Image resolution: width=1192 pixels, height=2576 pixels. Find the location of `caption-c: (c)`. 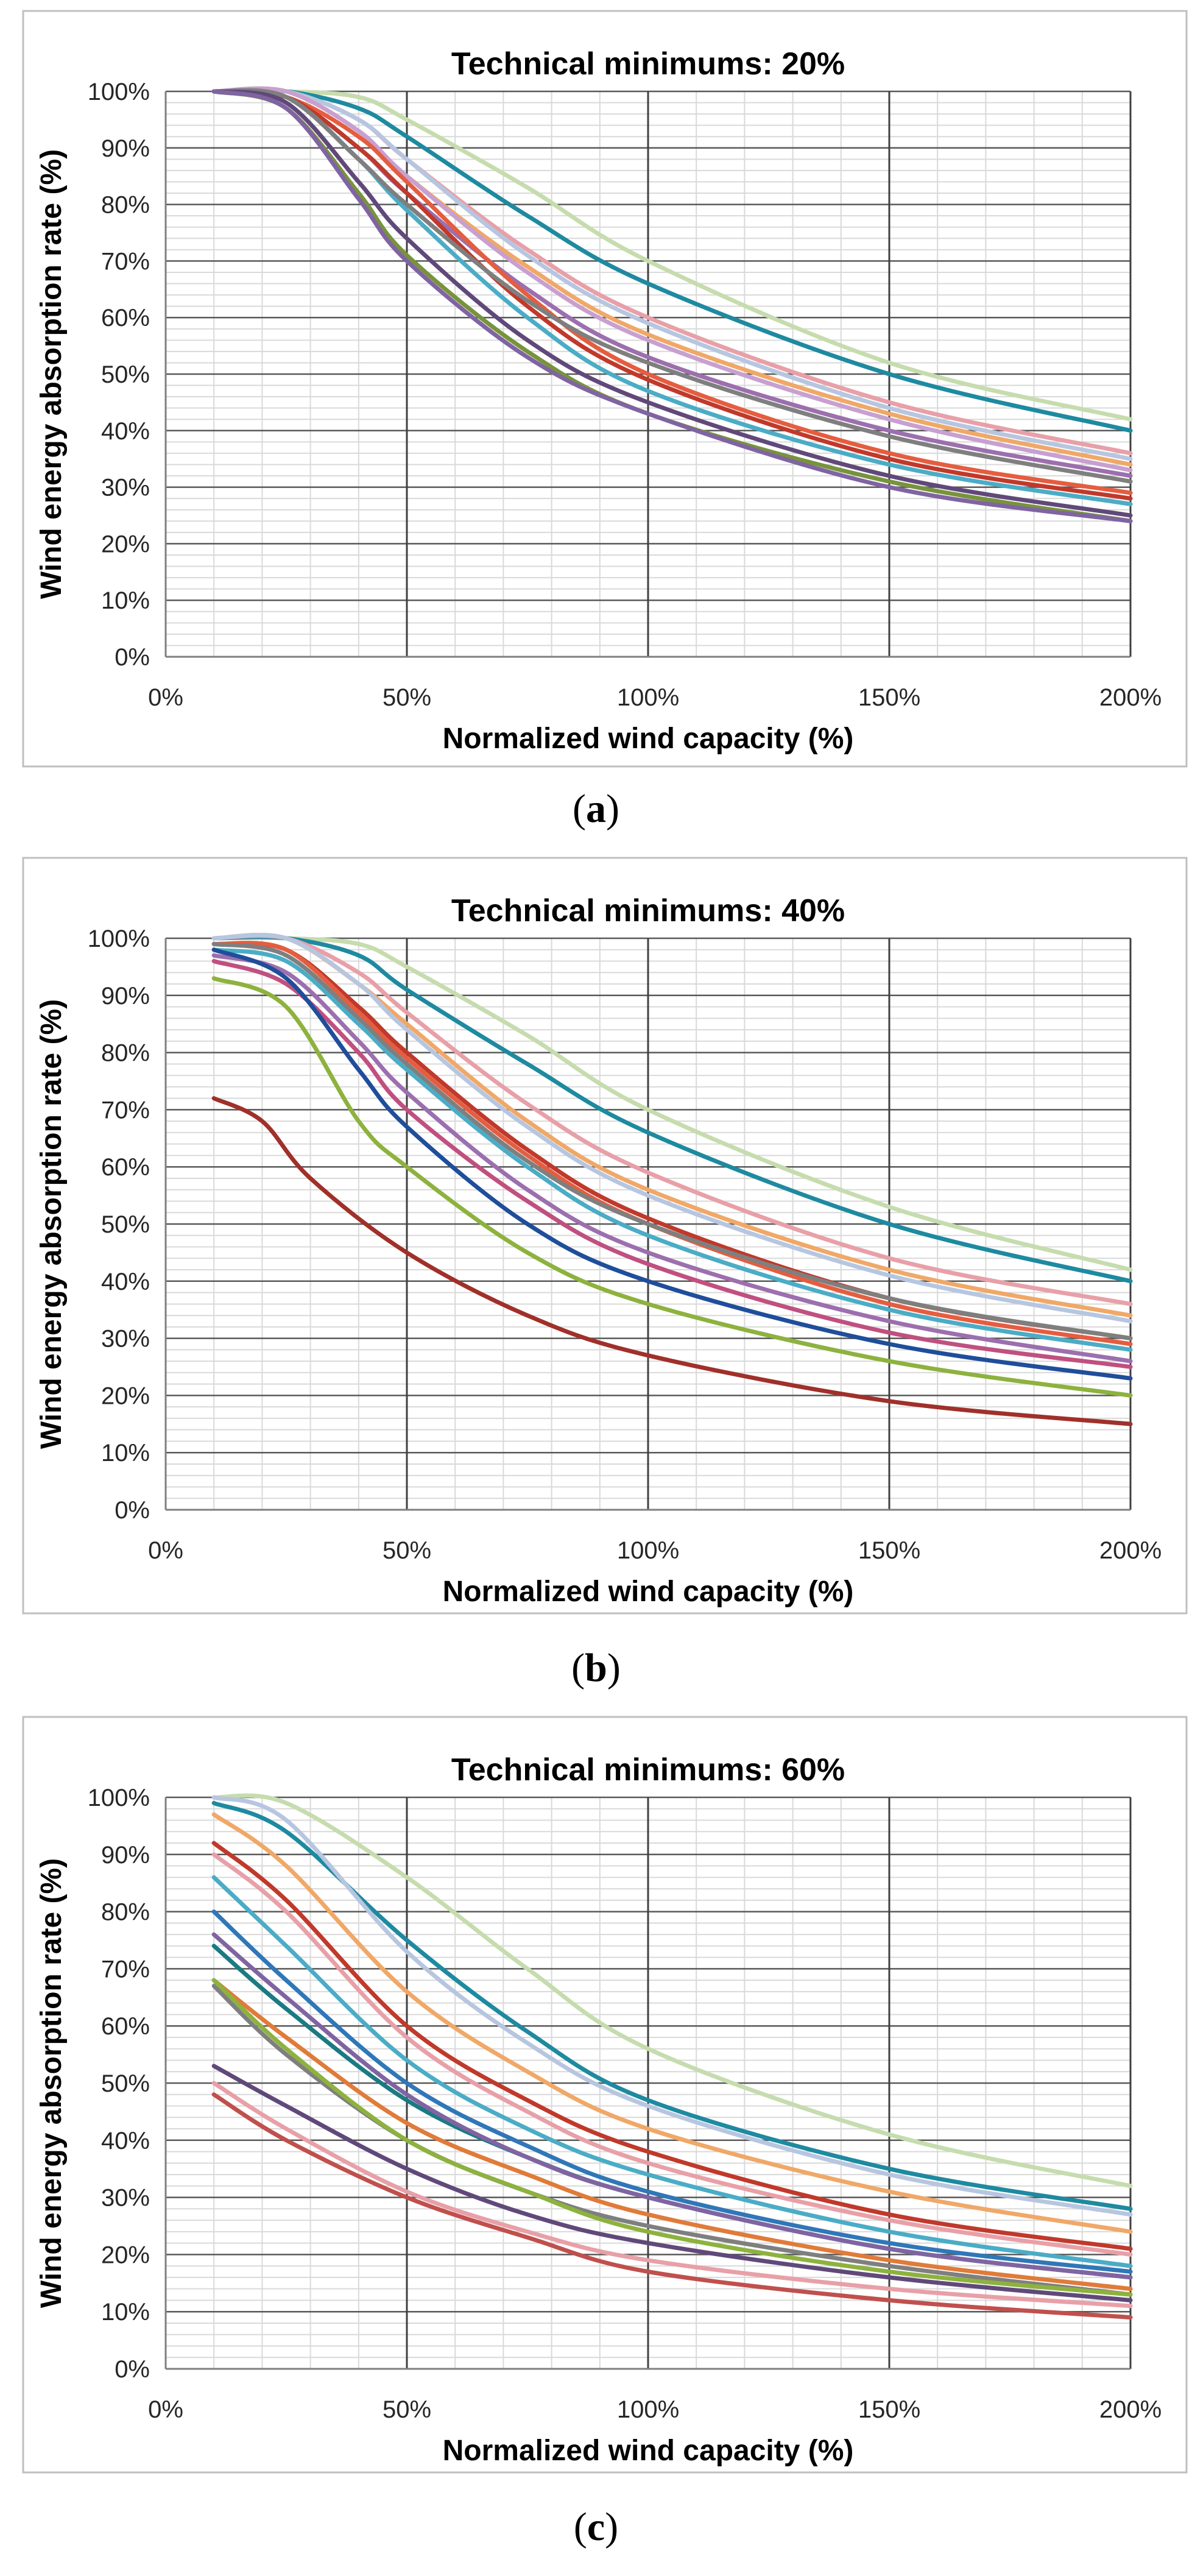

caption-c: (c) is located at coordinates (596, 2527).